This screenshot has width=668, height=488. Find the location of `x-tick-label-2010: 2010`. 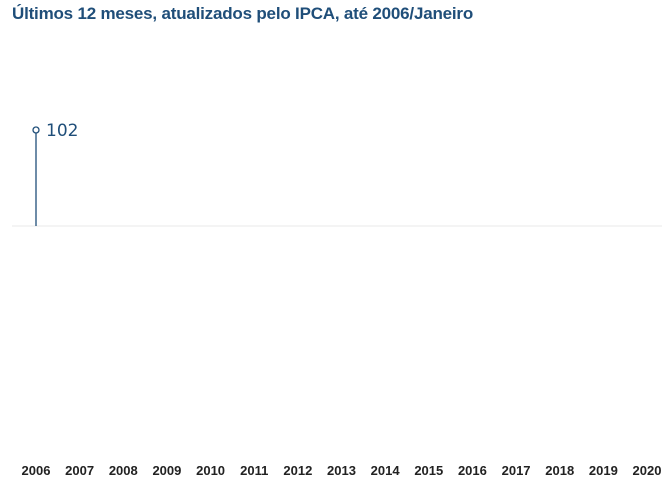

x-tick-label-2010: 2010 is located at coordinates (210, 470).